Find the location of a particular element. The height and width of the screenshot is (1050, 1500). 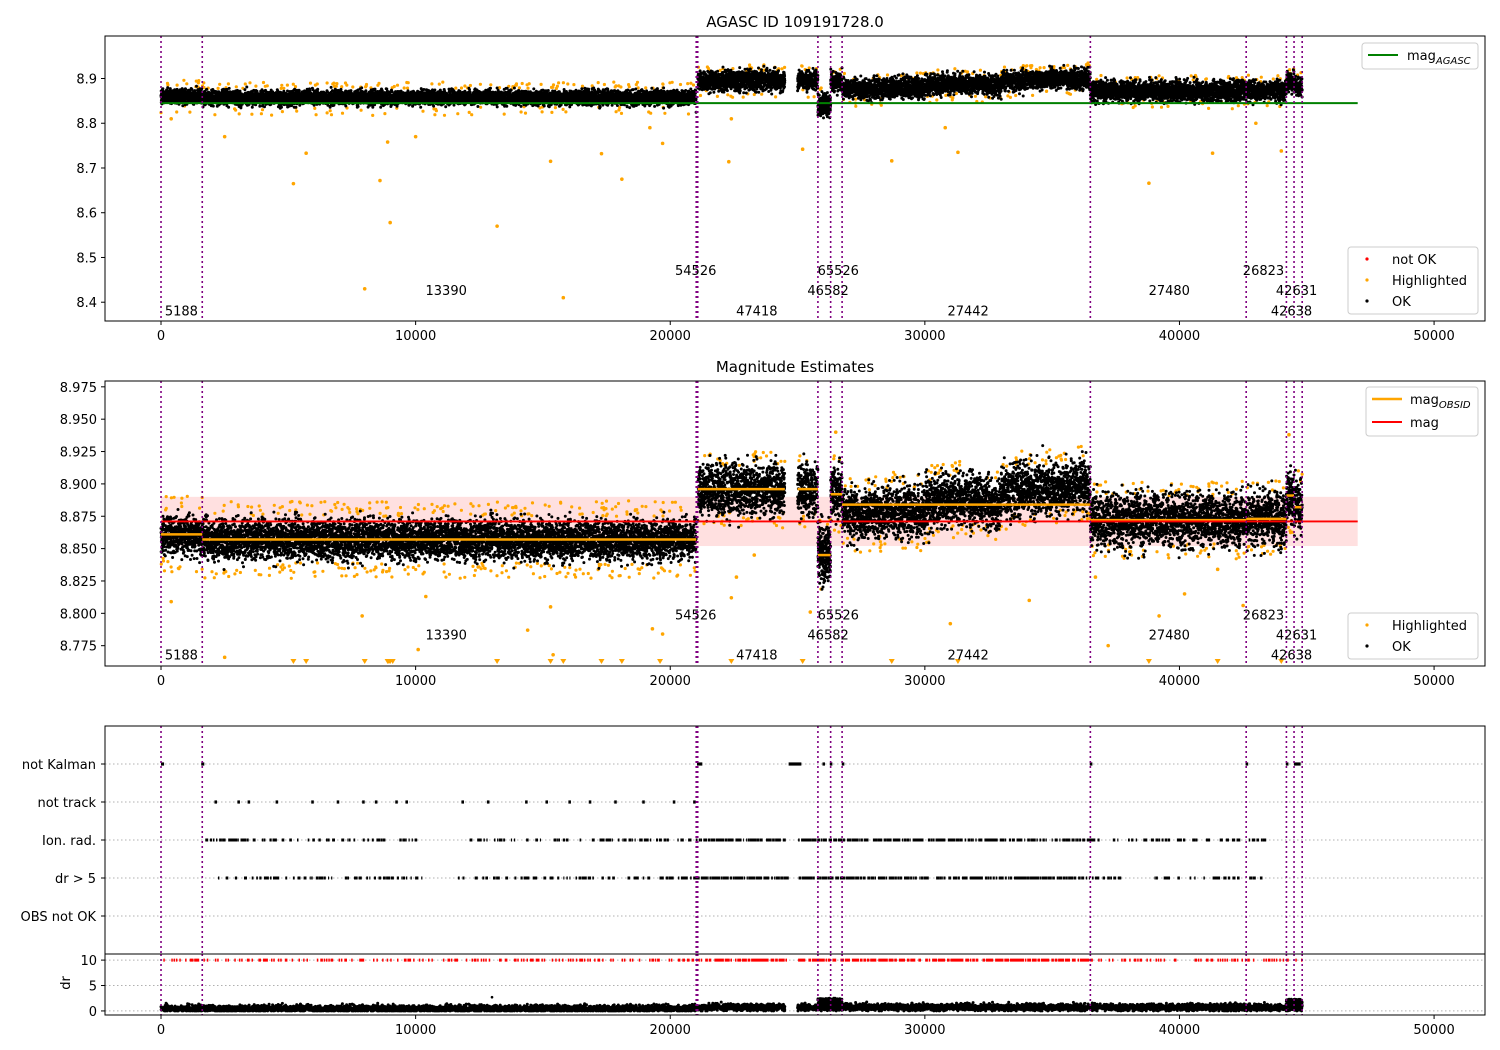

panel2-ytick-label: 8.975 is located at coordinates (78, 388).